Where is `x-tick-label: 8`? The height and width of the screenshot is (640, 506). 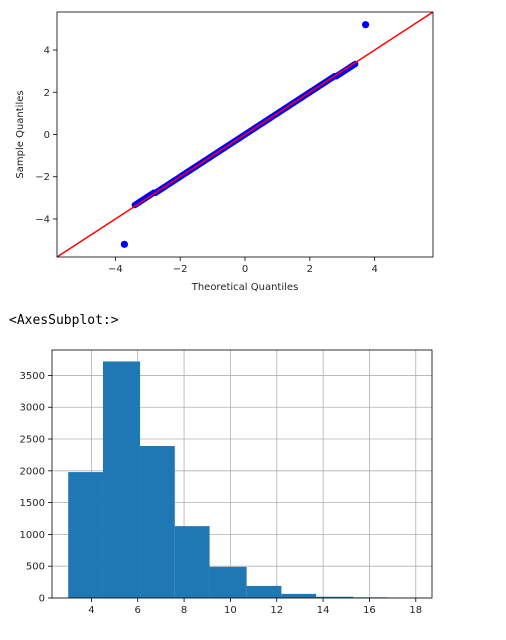 x-tick-label: 8 is located at coordinates (184, 610).